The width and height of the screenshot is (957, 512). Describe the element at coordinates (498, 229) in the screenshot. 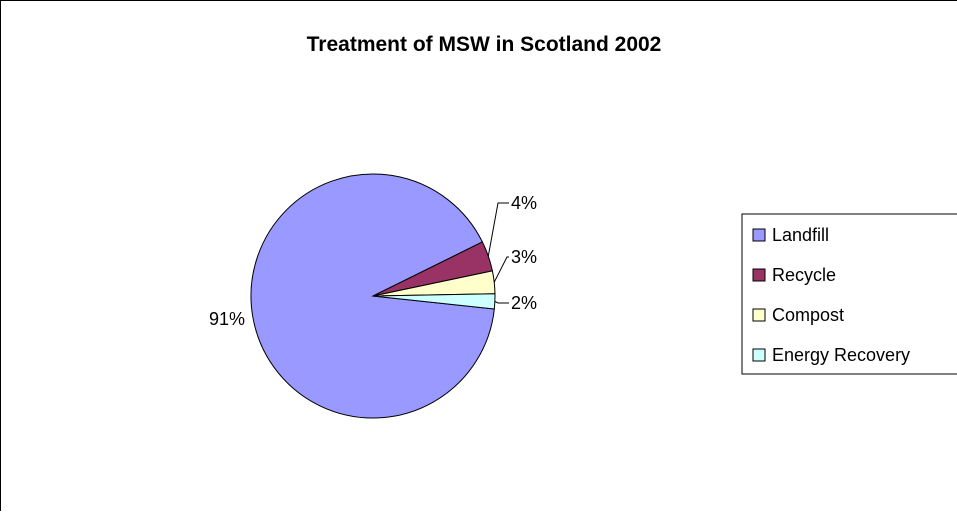

I see `leader-line-recycle` at that location.